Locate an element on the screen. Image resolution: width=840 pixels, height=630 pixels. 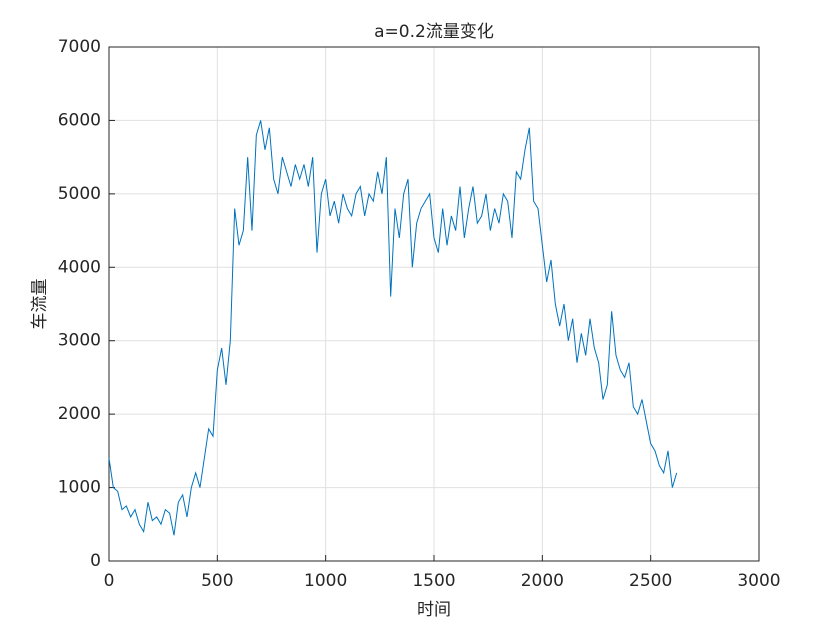
y-tick-label: 6000 is located at coordinates (79, 120).